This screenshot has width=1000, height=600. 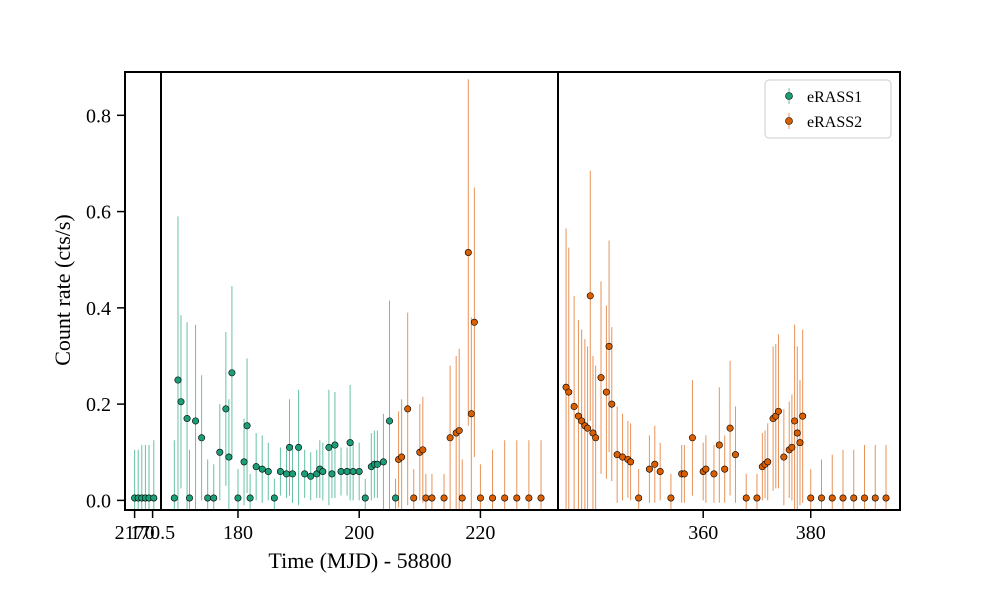 What do you see at coordinates (811, 533) in the screenshot?
I see `x-tick-label-2-1: 380` at bounding box center [811, 533].